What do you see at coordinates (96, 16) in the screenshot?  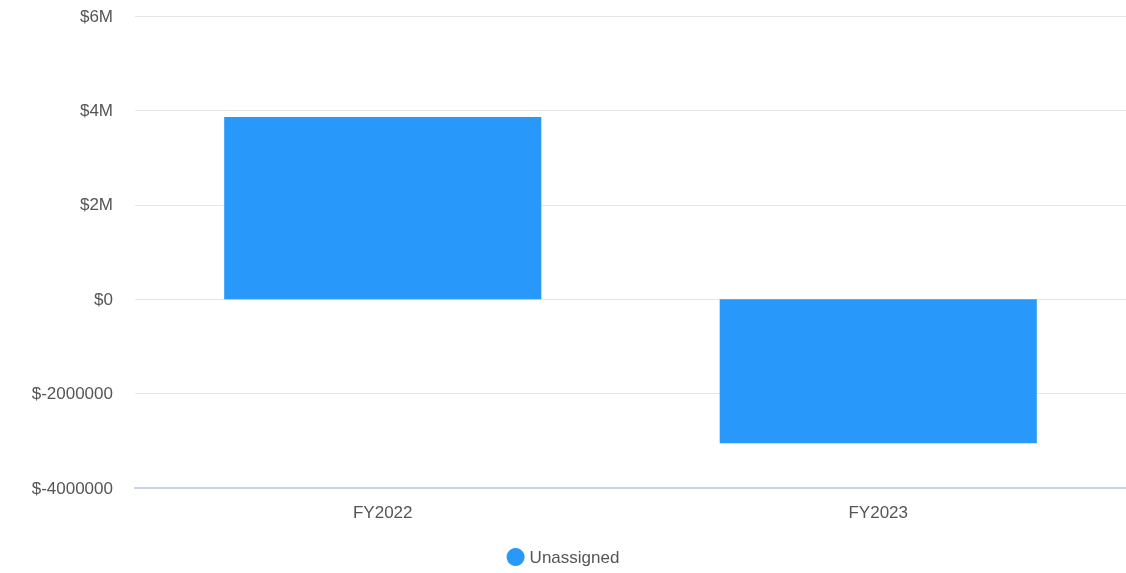 I see `y-tick-label: $6M` at bounding box center [96, 16].